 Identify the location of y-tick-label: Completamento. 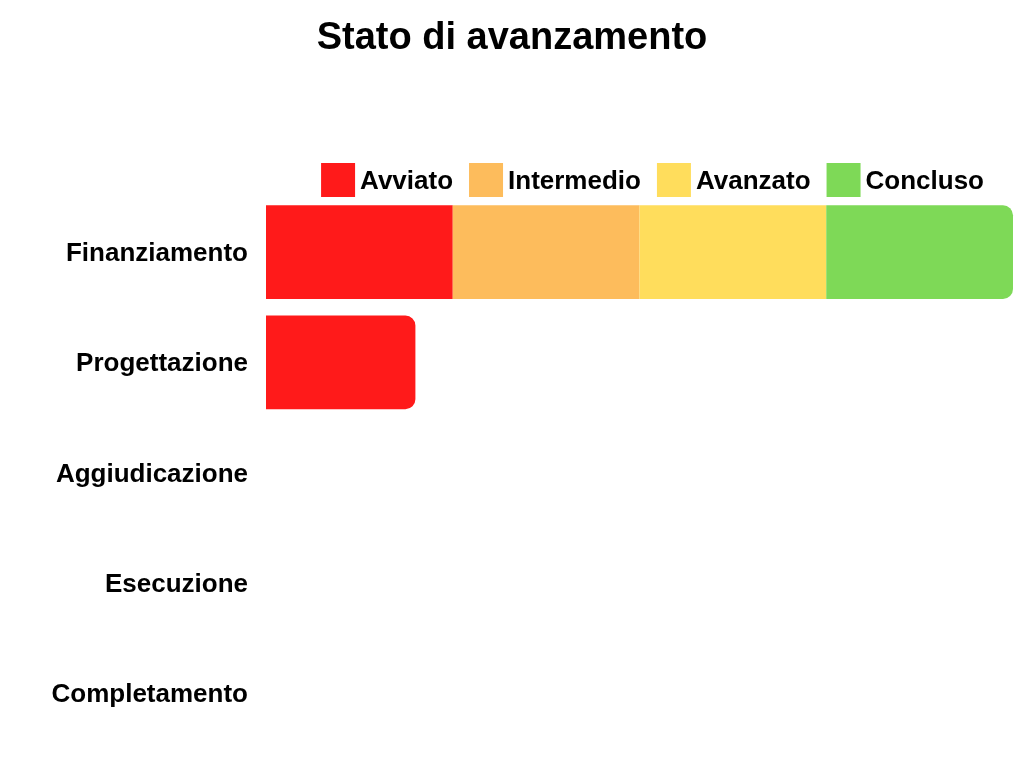
(149, 692).